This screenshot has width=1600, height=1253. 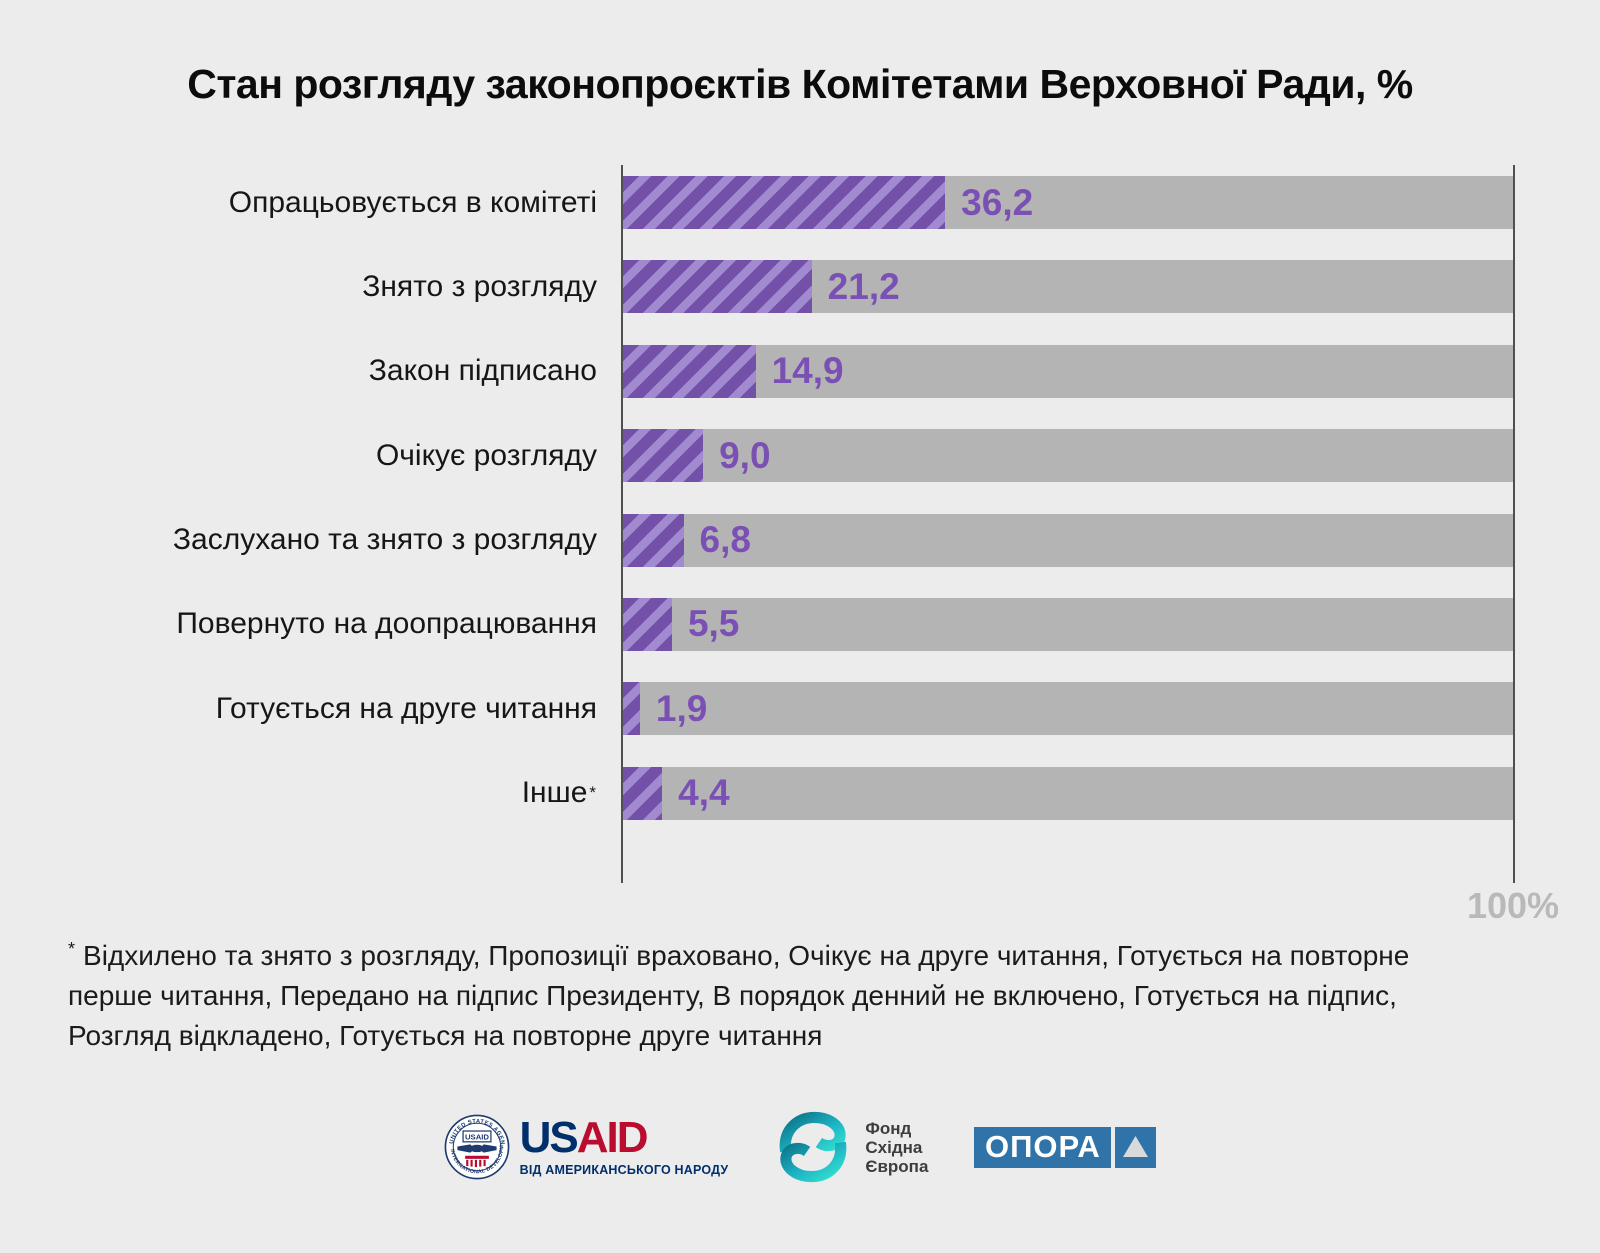 What do you see at coordinates (851, 1147) in the screenshot?
I see `eef-logo: Фонд Східна Європа` at bounding box center [851, 1147].